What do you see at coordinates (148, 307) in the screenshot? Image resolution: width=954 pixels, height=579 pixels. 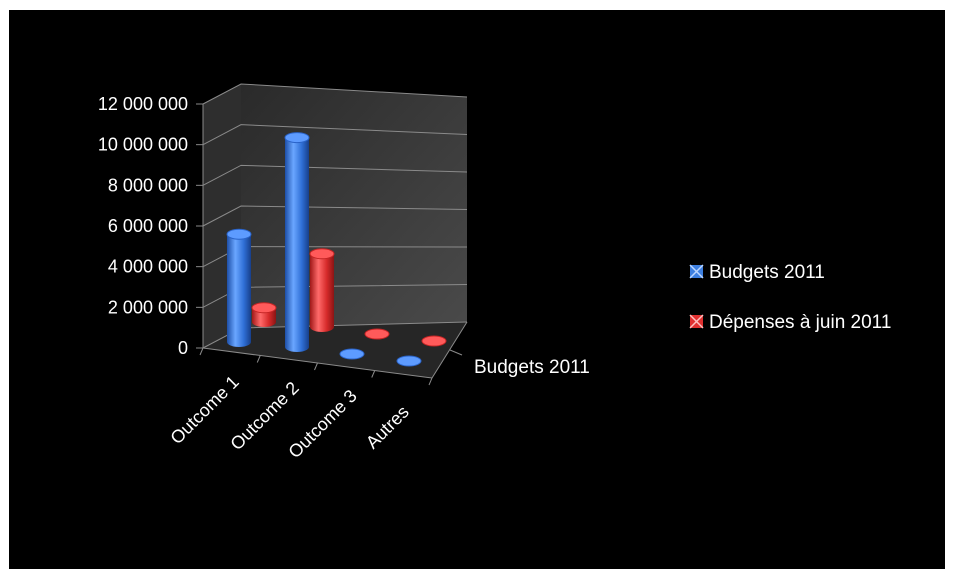 I see `y-tick-label: 2 000 000` at bounding box center [148, 307].